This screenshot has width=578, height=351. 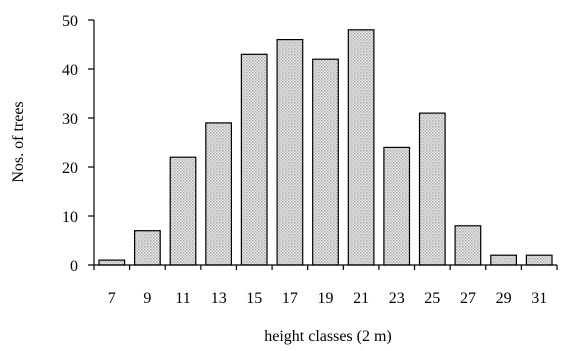 What do you see at coordinates (70, 119) in the screenshot?
I see `y-tick-label: 30` at bounding box center [70, 119].